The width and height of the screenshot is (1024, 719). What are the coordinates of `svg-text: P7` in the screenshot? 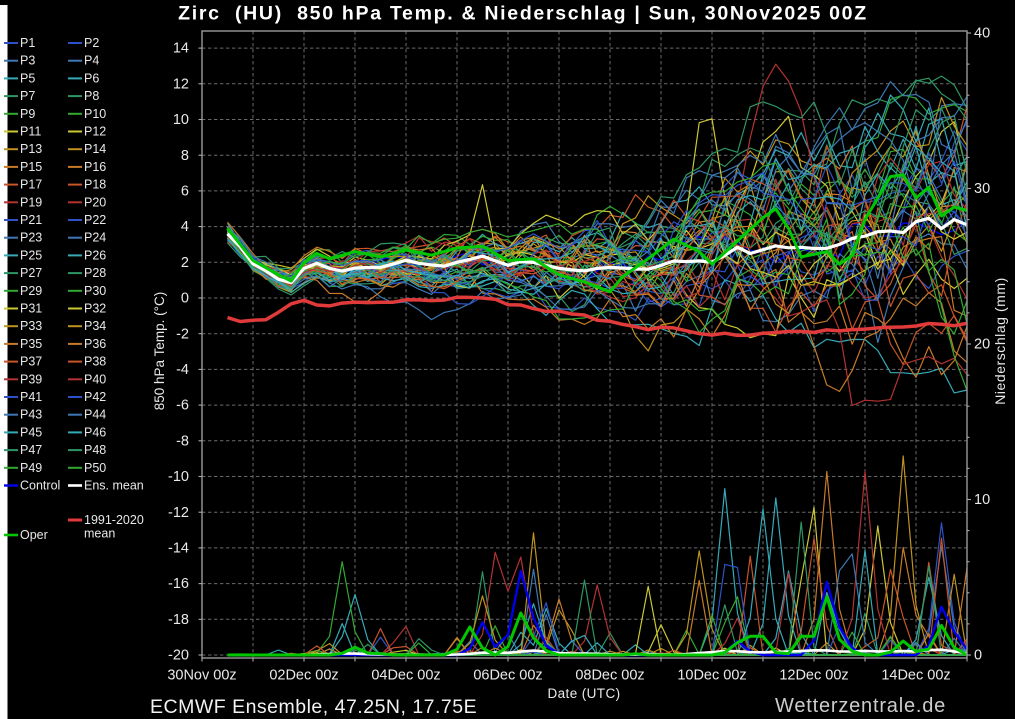 It's located at (27, 96).